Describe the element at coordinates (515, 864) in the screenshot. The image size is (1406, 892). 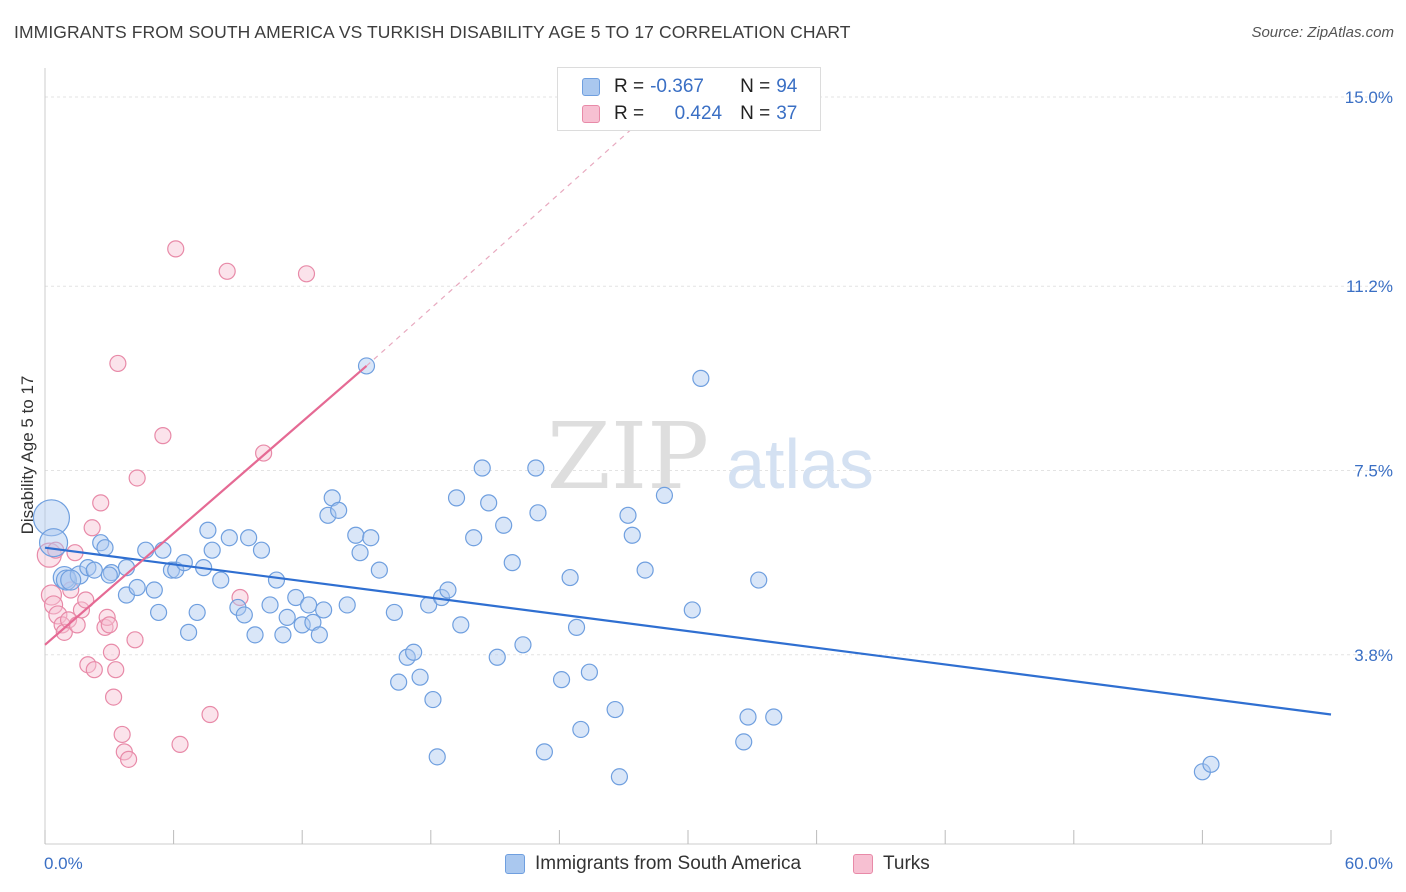
I see `bottom-legend-swatch-blue` at that location.